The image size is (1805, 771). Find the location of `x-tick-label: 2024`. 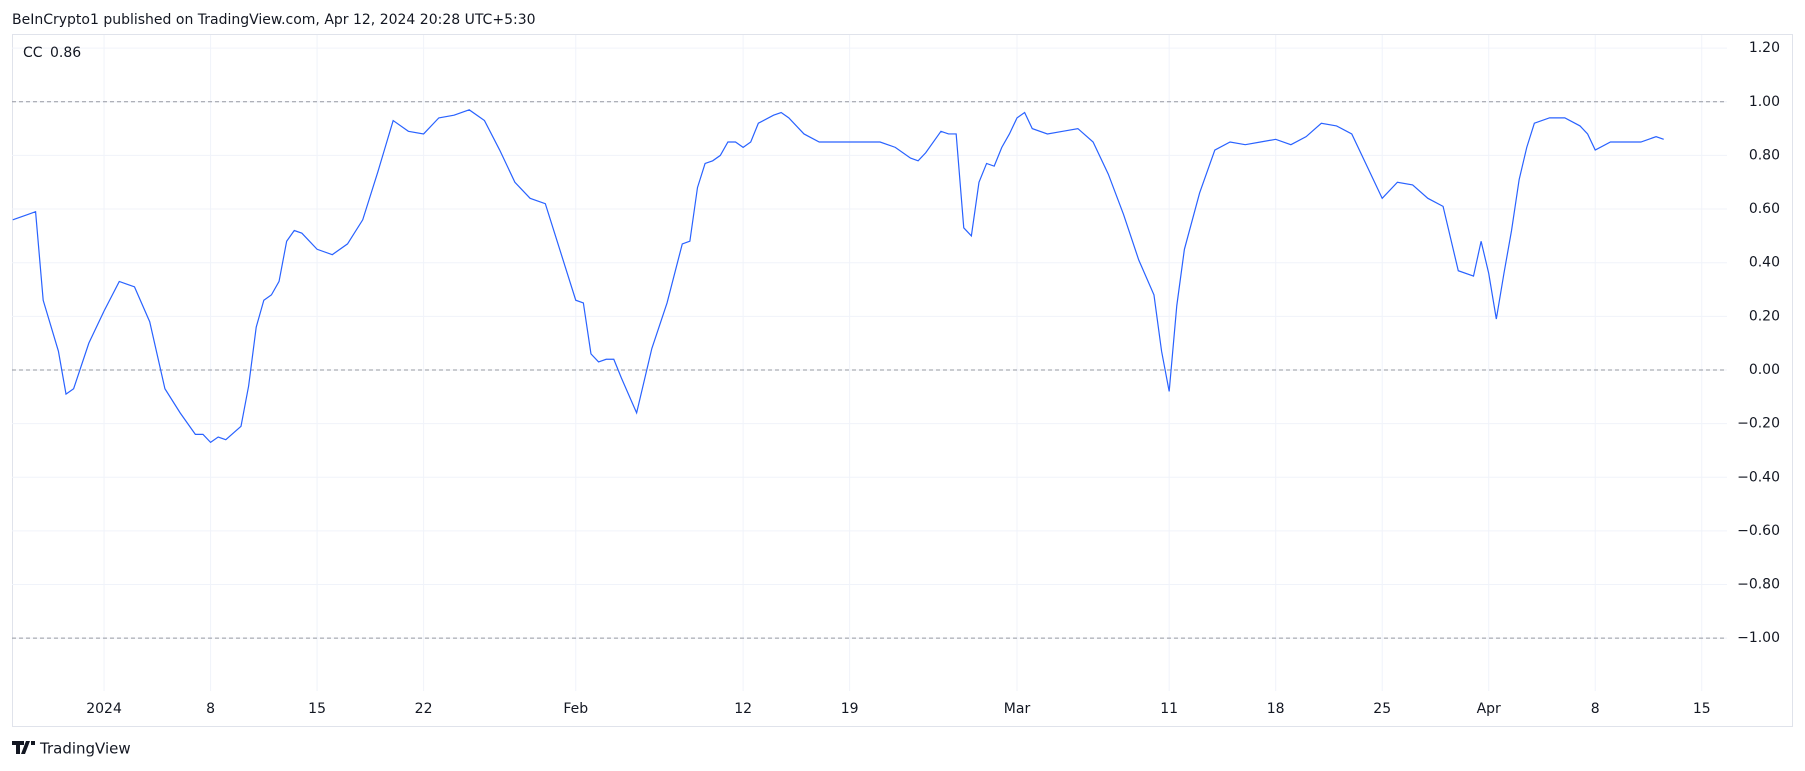

x-tick-label: 2024 is located at coordinates (104, 709).